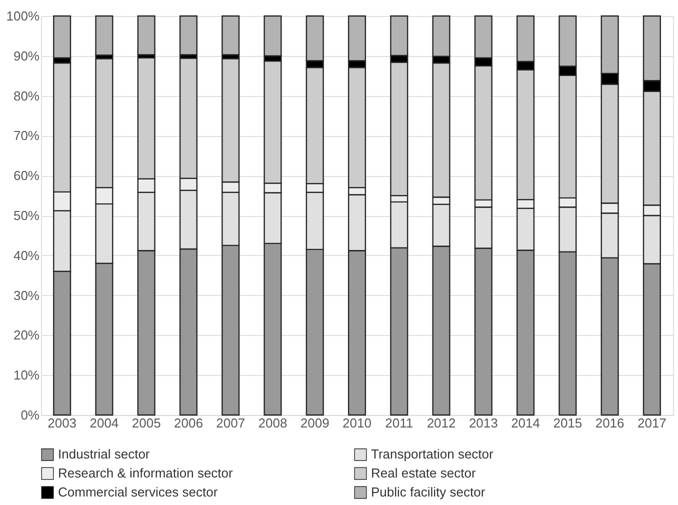 The height and width of the screenshot is (505, 678). Describe the element at coordinates (30, 415) in the screenshot. I see `y-tick-label: 0%` at that location.